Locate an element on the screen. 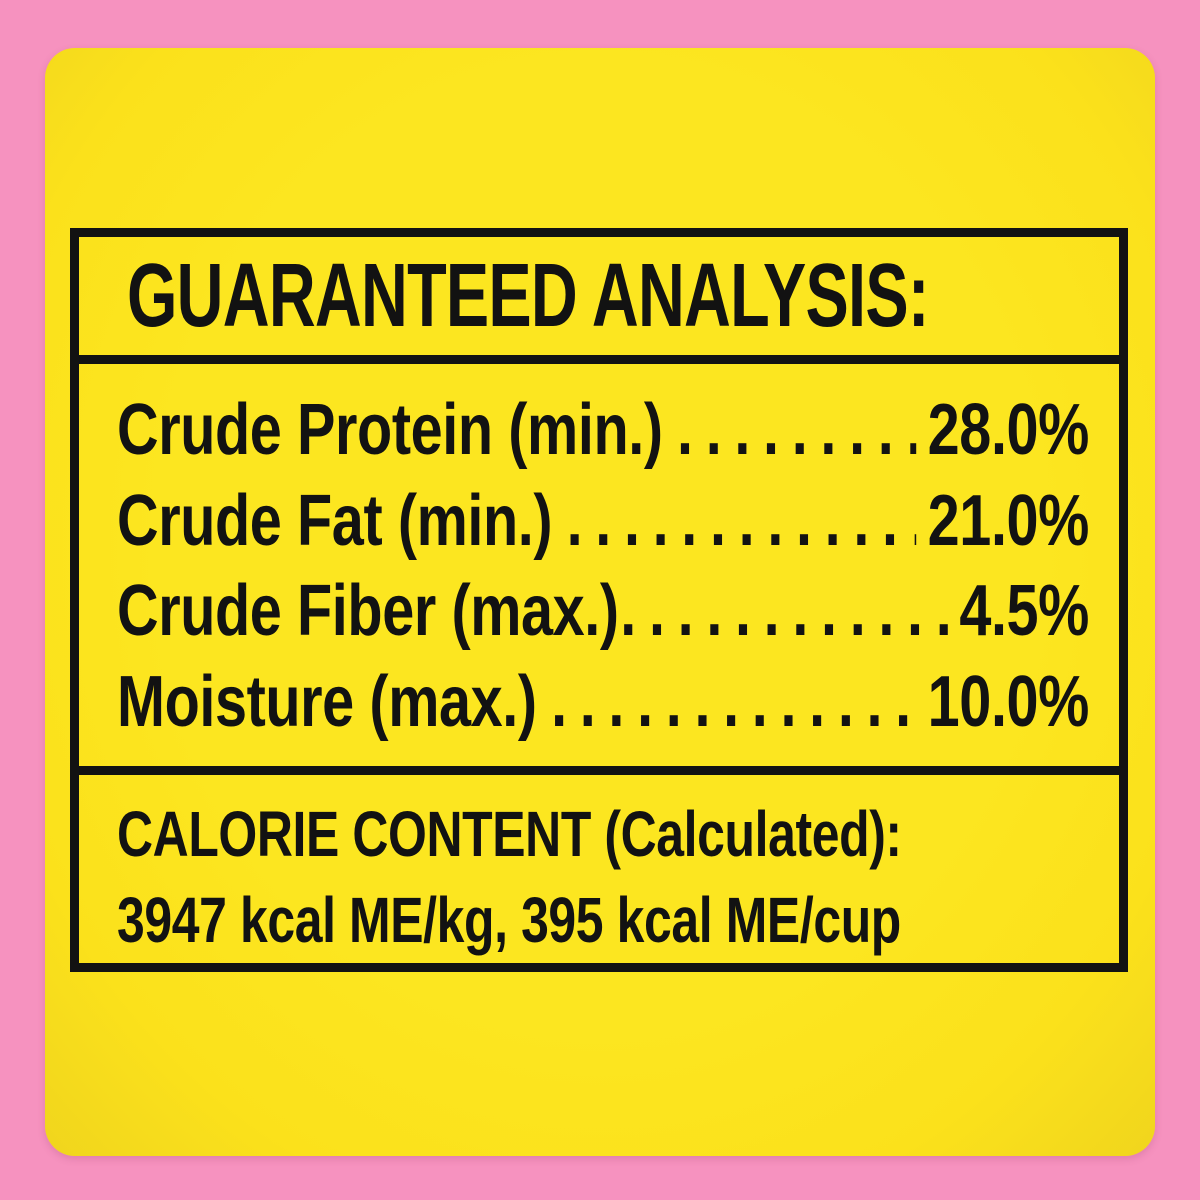  row-label: Crude Fat (min.) is located at coordinates (335, 520).